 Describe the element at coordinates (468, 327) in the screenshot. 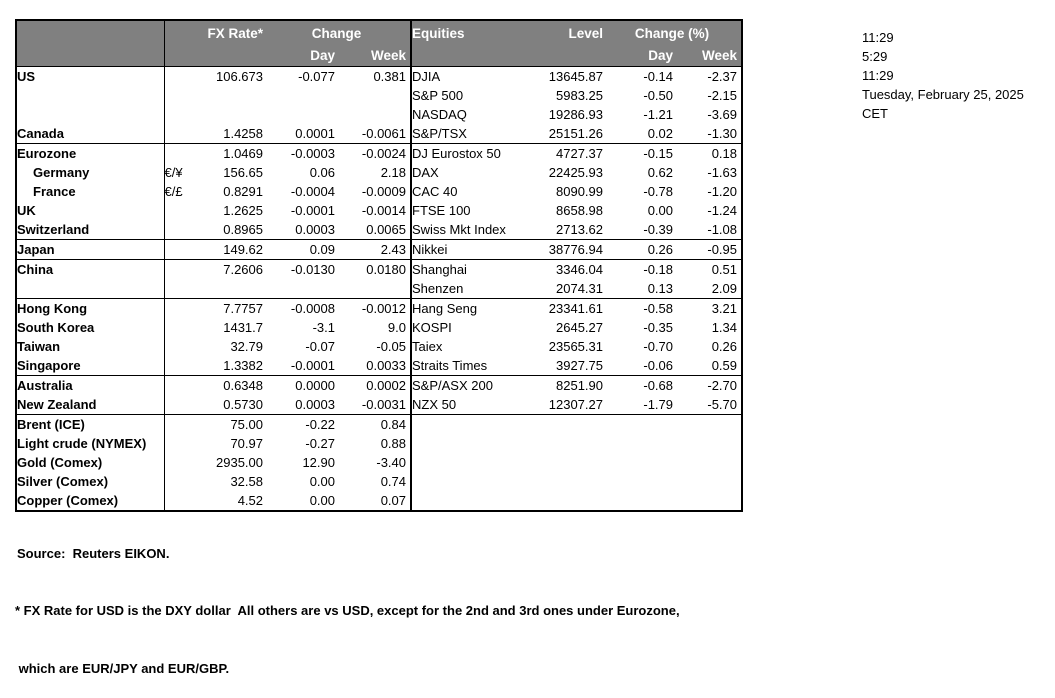

I see `equity-name-cell: KOSPI` at that location.